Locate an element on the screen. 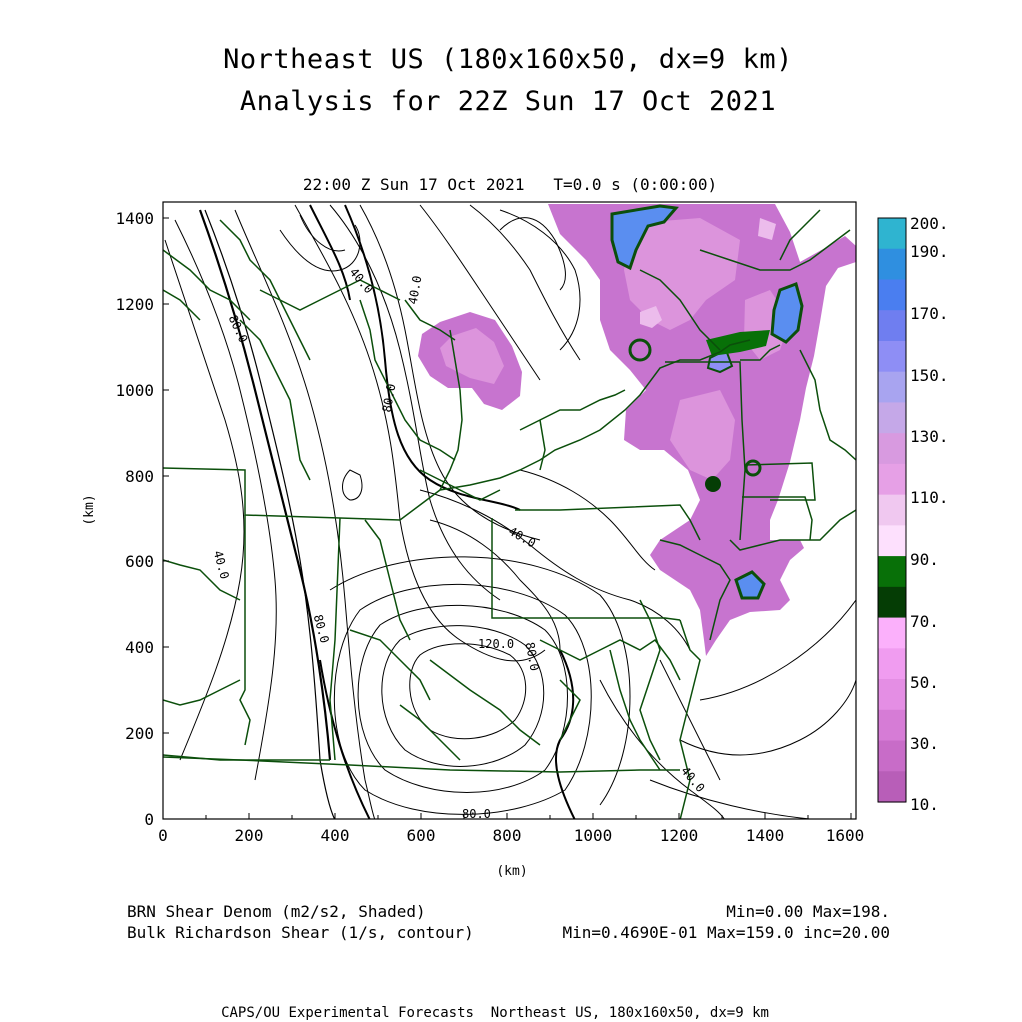  shaded-field-description: BRN Shear Denom (m2/s2, Shaded) is located at coordinates (276, 911).